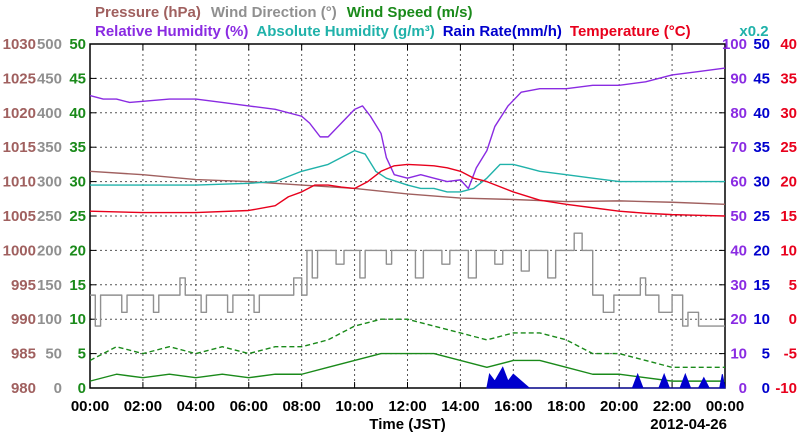 Image resolution: width=800 pixels, height=439 pixels. What do you see at coordinates (58, 388) in the screenshot?
I see `wind_dir-tick-label: 0` at bounding box center [58, 388].